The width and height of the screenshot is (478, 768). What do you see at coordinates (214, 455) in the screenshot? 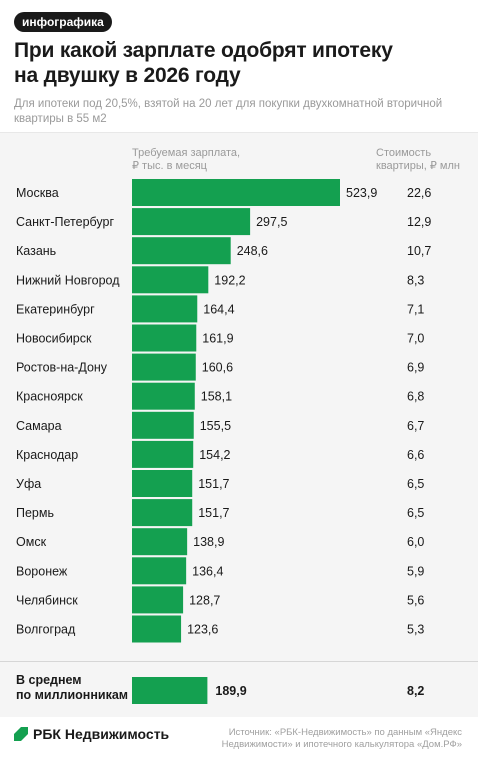
I see `salary-value-label: 154,2` at bounding box center [214, 455].